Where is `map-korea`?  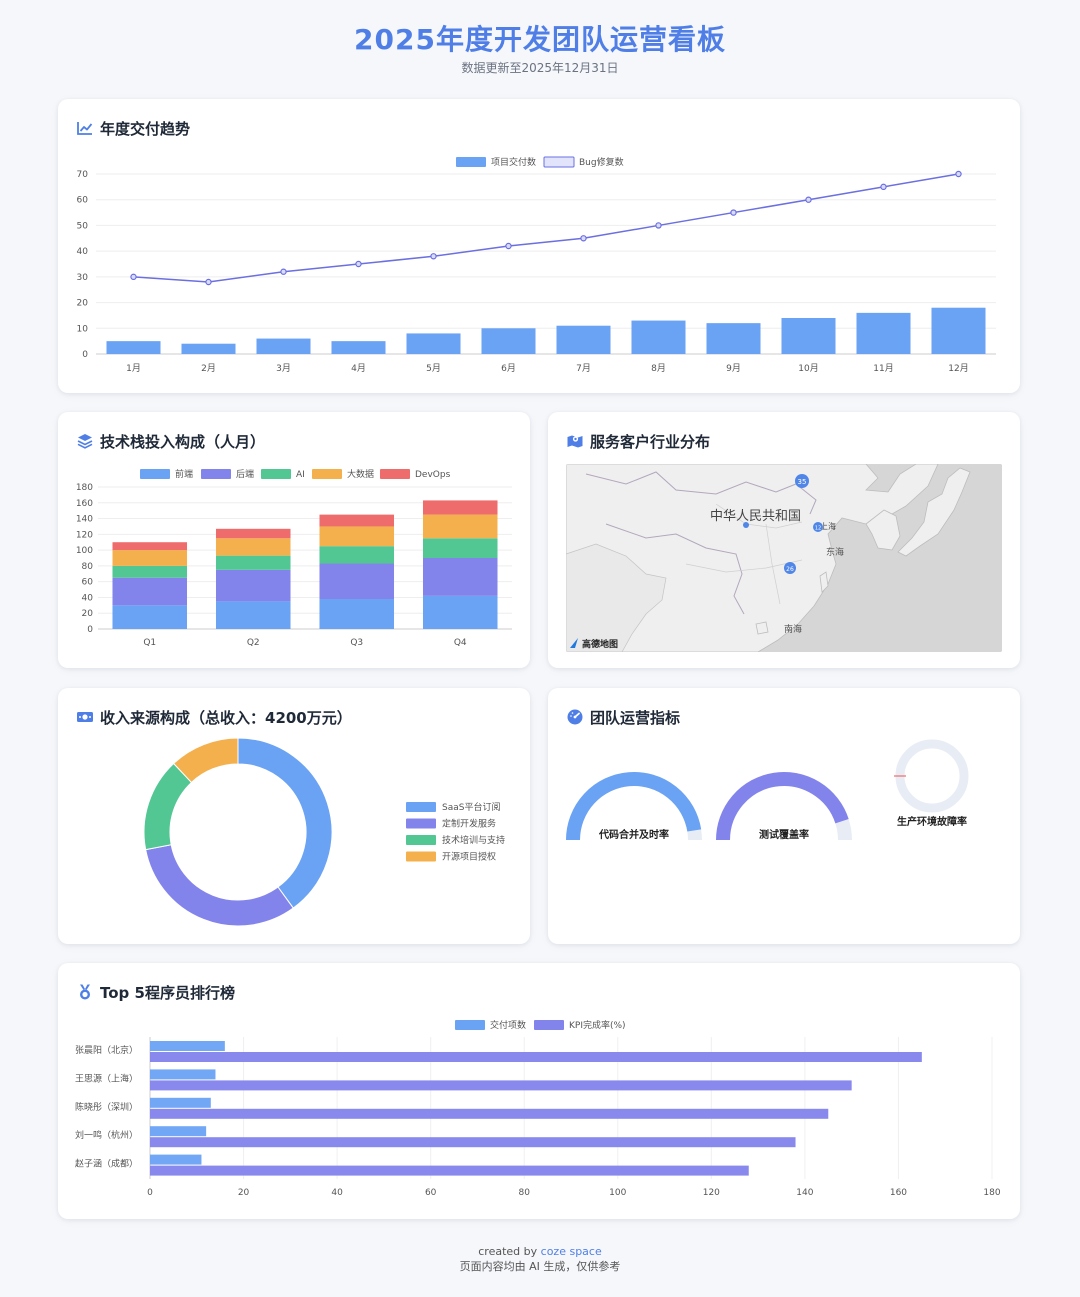 map-korea is located at coordinates (883, 530).